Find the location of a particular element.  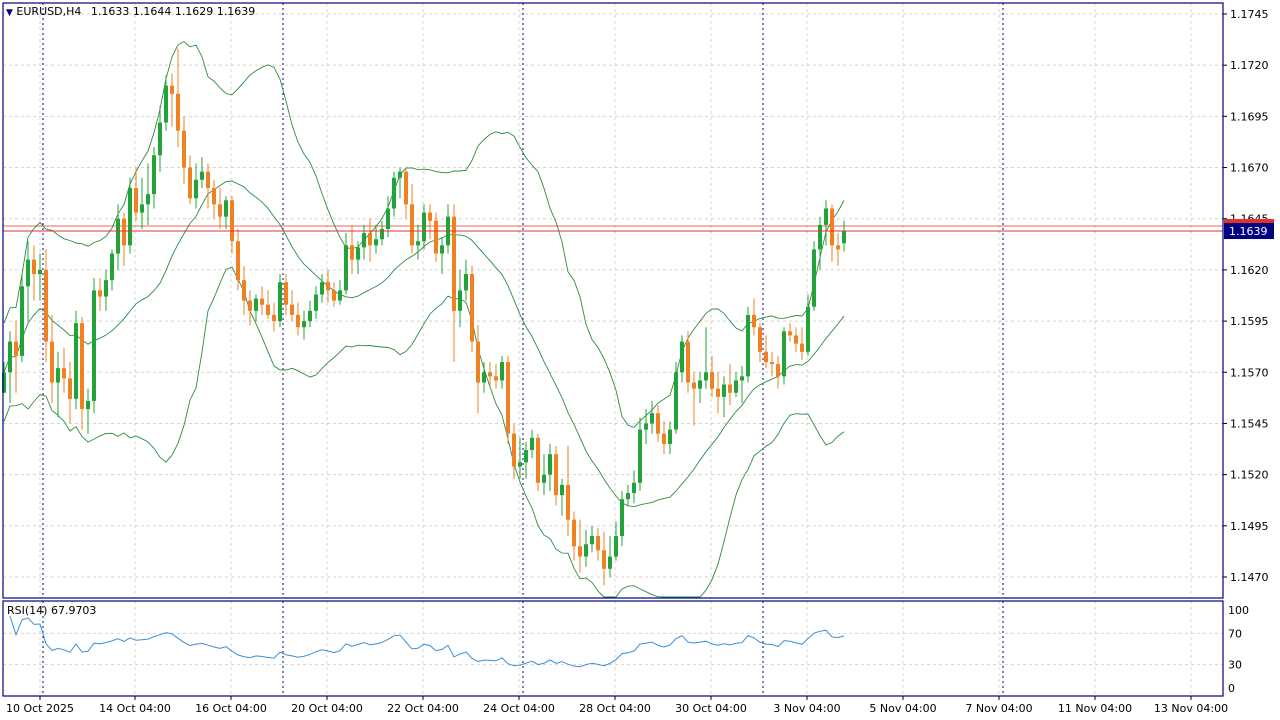

chevron-down-icon: ▼ is located at coordinates (9, 13).